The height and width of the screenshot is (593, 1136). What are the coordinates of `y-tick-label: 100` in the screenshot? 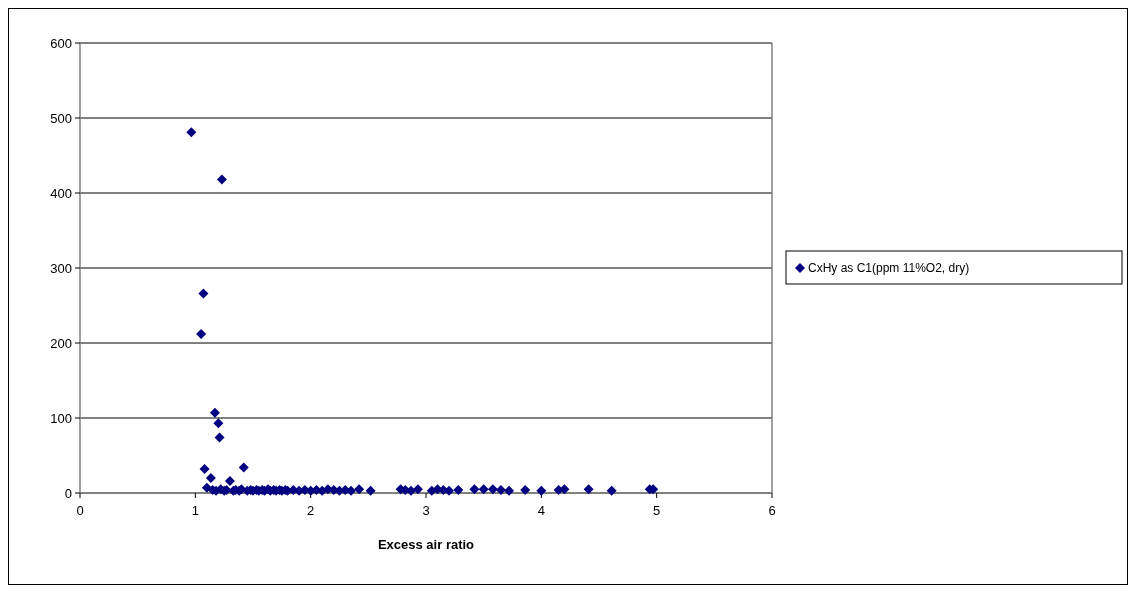 It's located at (61, 418).